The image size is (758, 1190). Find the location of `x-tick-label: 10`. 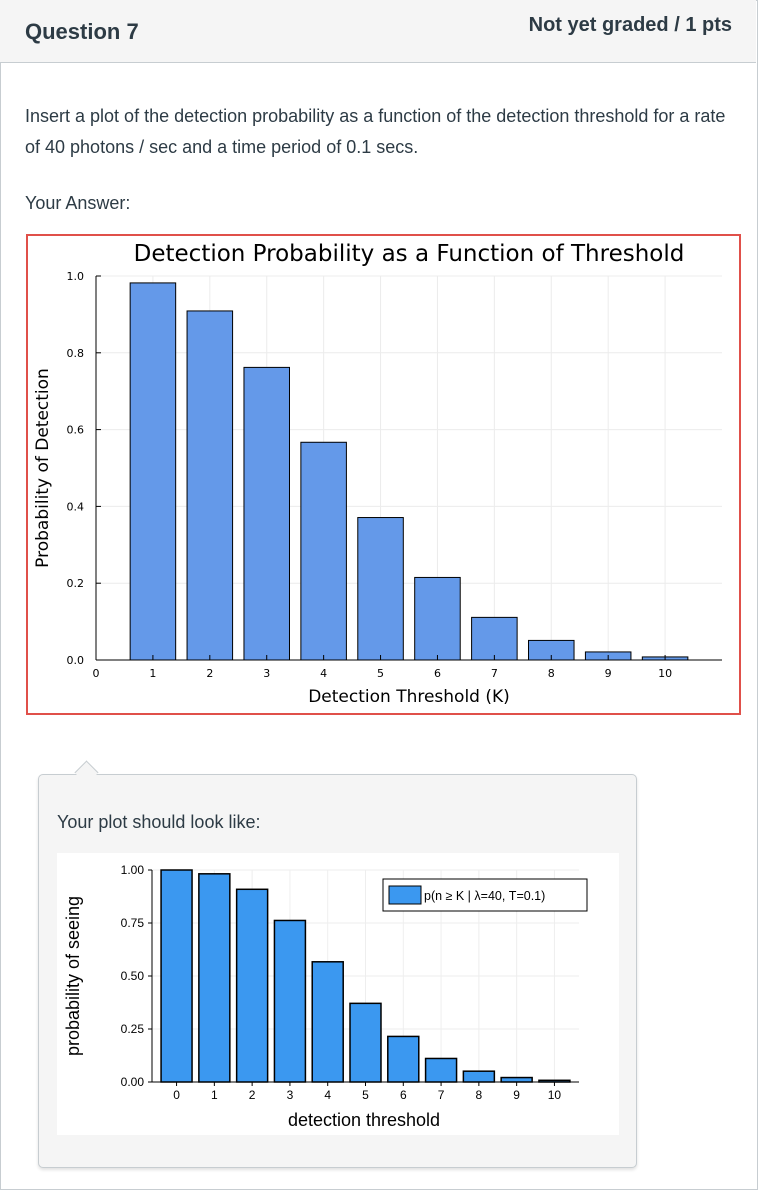

x-tick-label: 10 is located at coordinates (665, 673).